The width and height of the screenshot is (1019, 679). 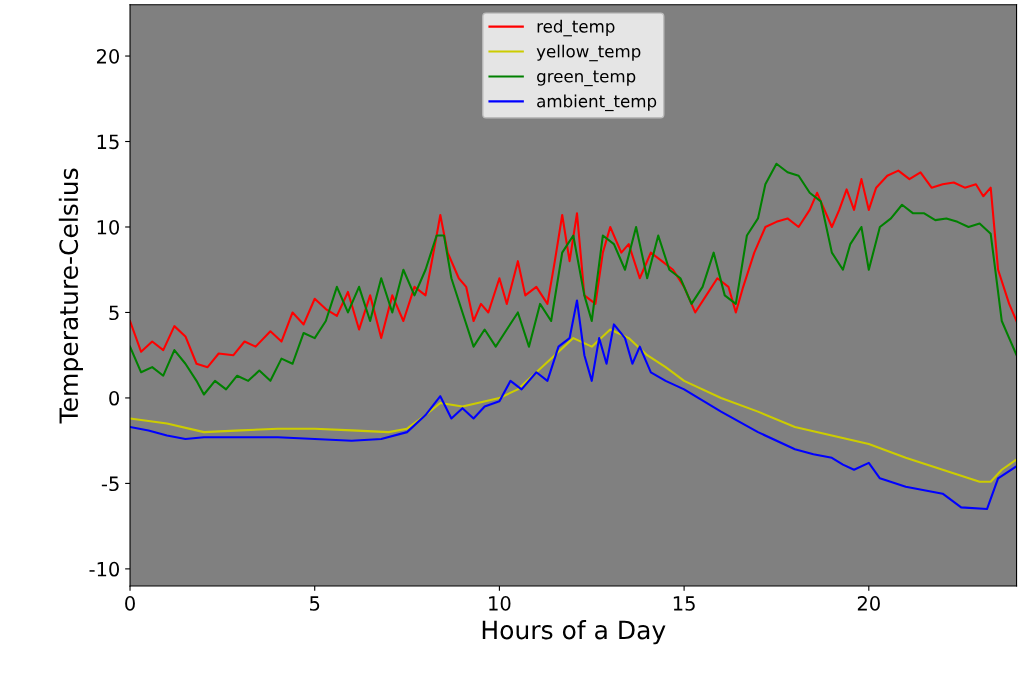 What do you see at coordinates (576, 28) in the screenshot?
I see `legend-label: red_temp` at bounding box center [576, 28].